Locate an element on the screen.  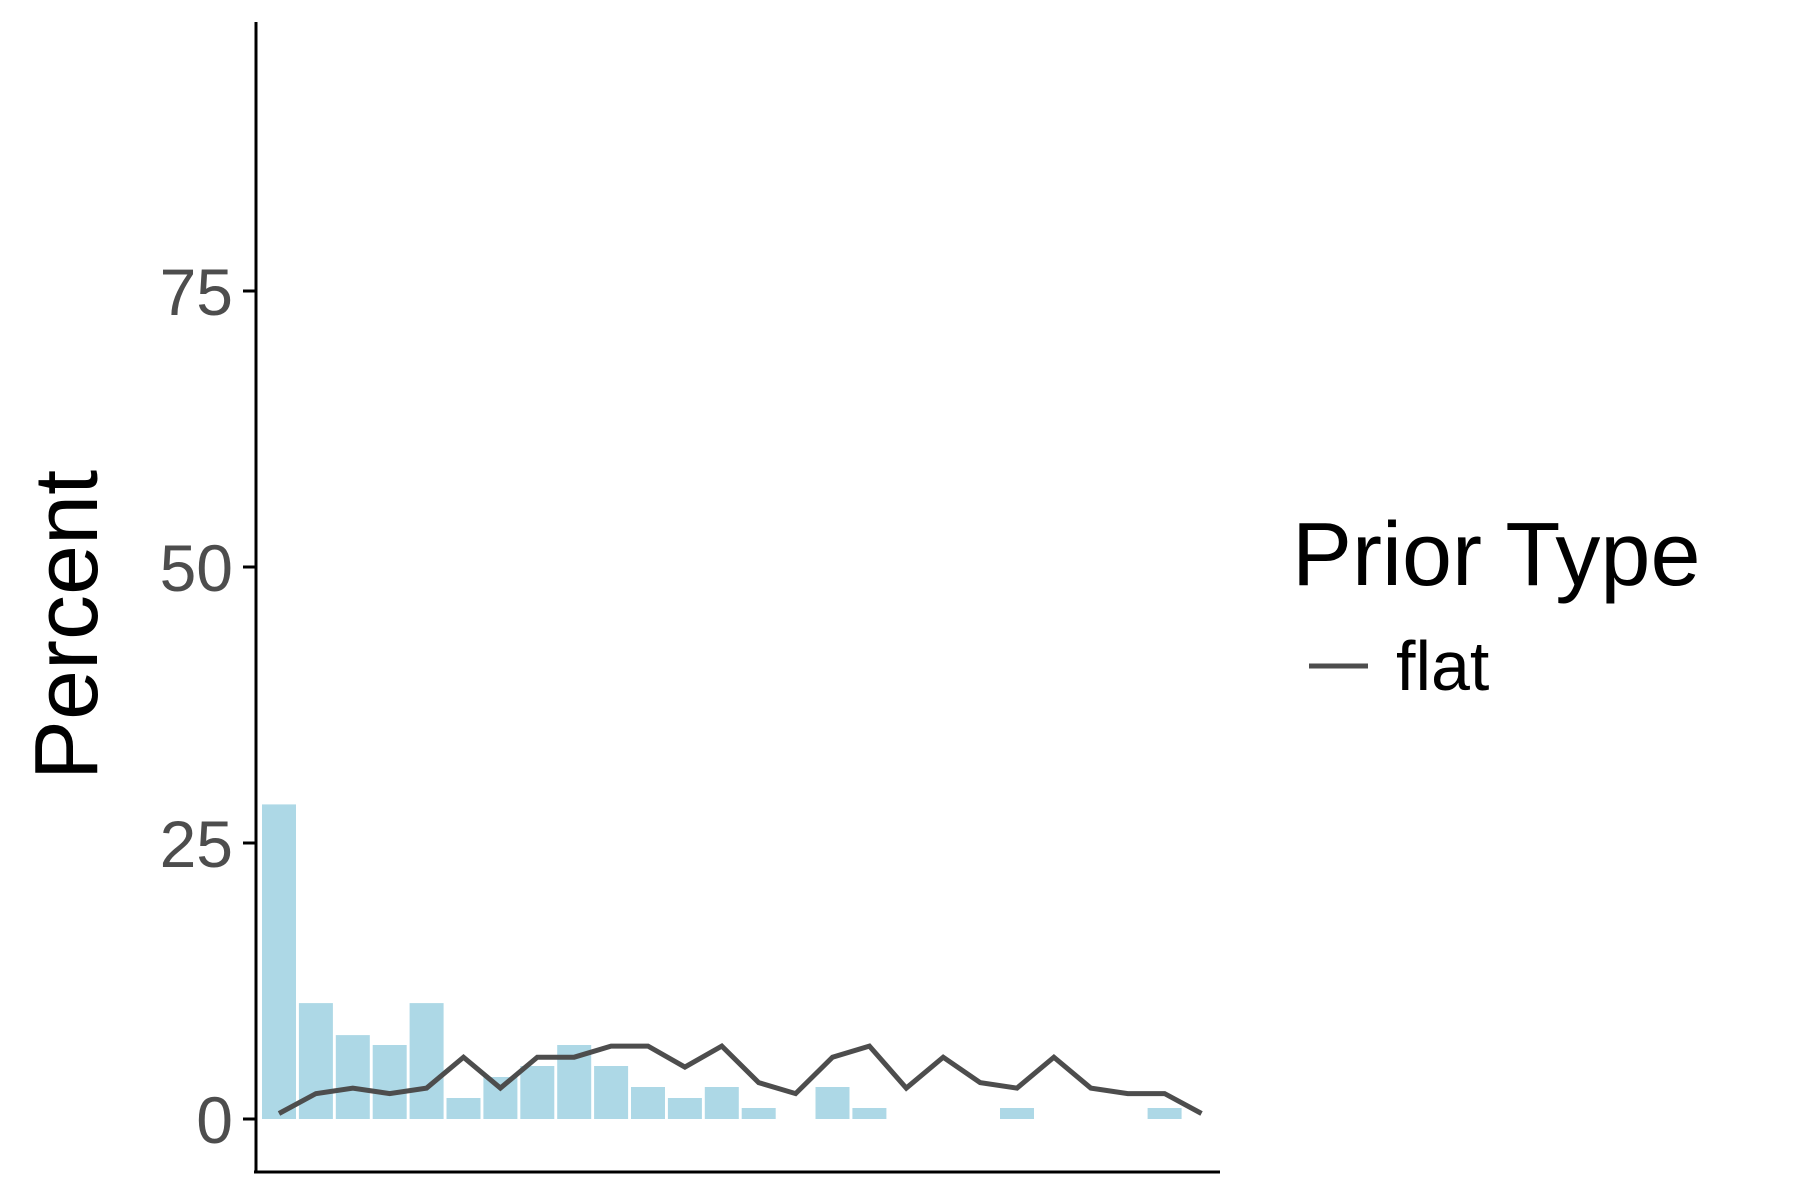
line-group is located at coordinates (740, 1079).